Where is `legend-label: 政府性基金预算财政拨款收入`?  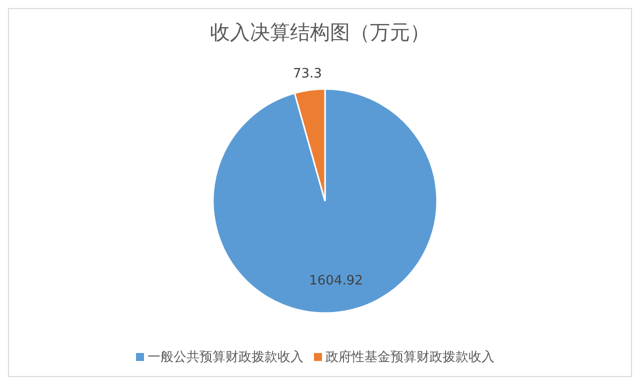
legend-label: 政府性基金预算财政拨款收入 is located at coordinates (410, 357).